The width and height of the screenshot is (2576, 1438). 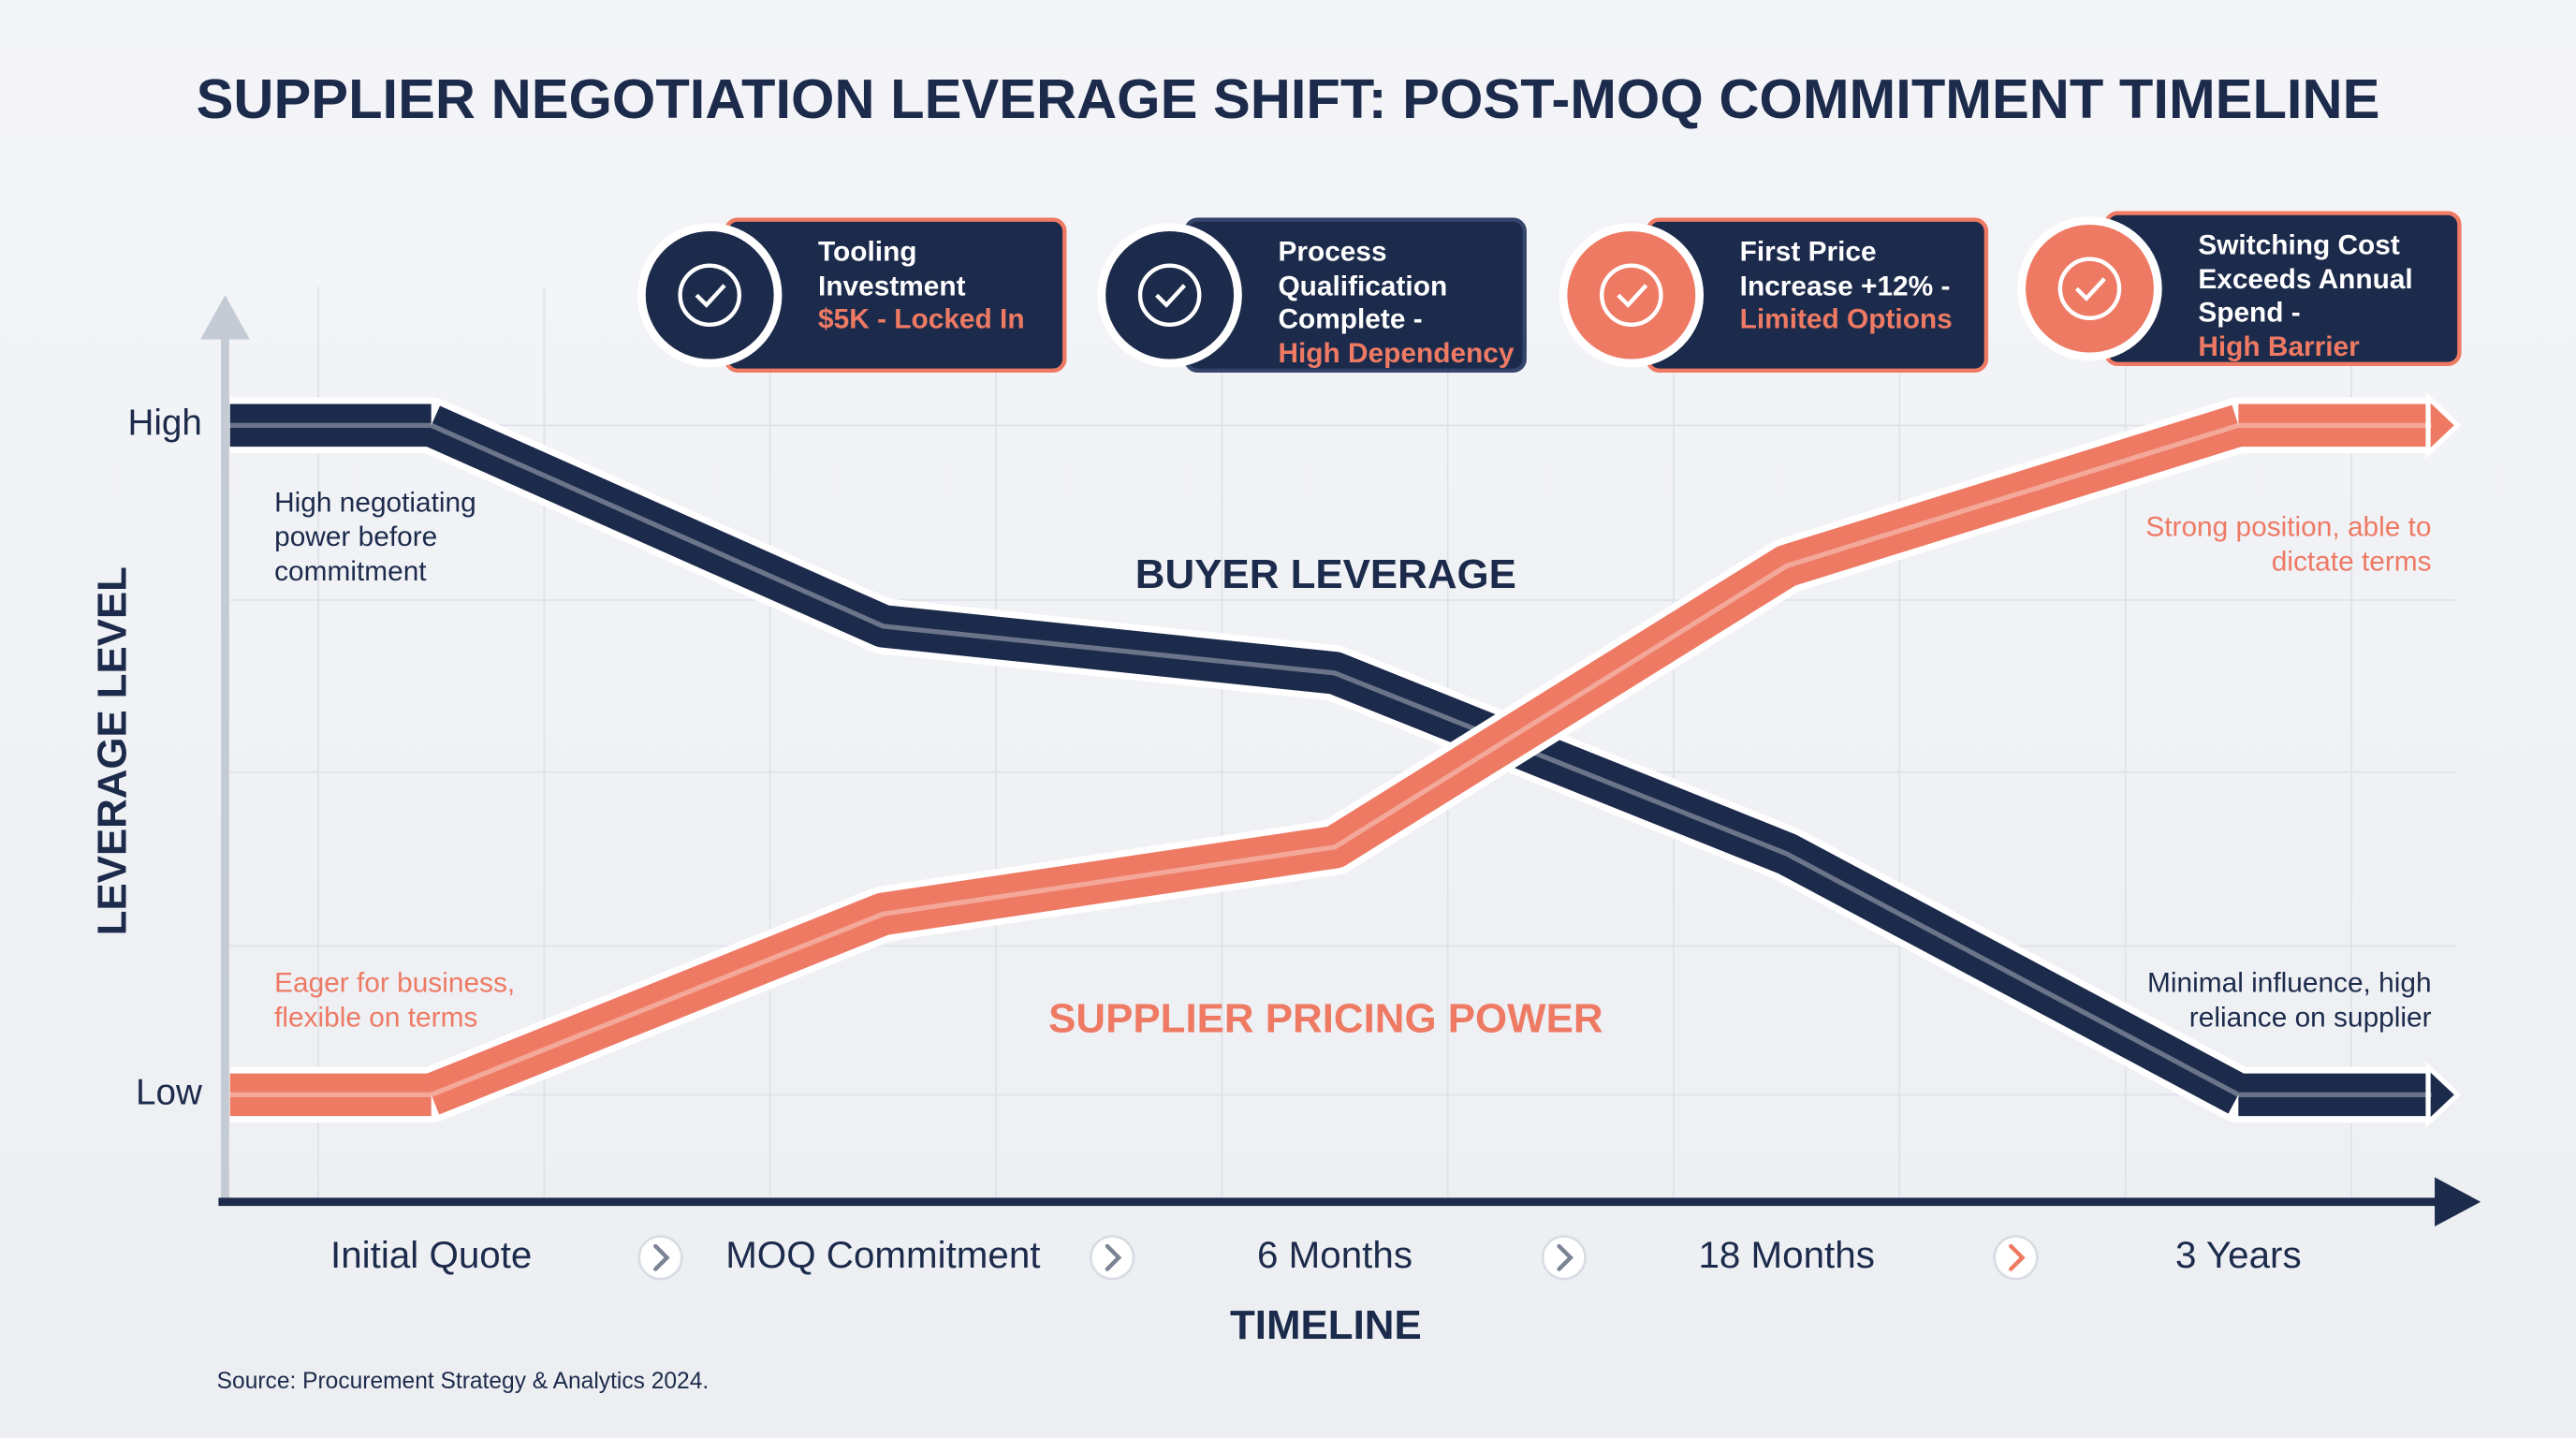 What do you see at coordinates (921, 319) in the screenshot?
I see `callout-detail: $5K - Locked In` at bounding box center [921, 319].